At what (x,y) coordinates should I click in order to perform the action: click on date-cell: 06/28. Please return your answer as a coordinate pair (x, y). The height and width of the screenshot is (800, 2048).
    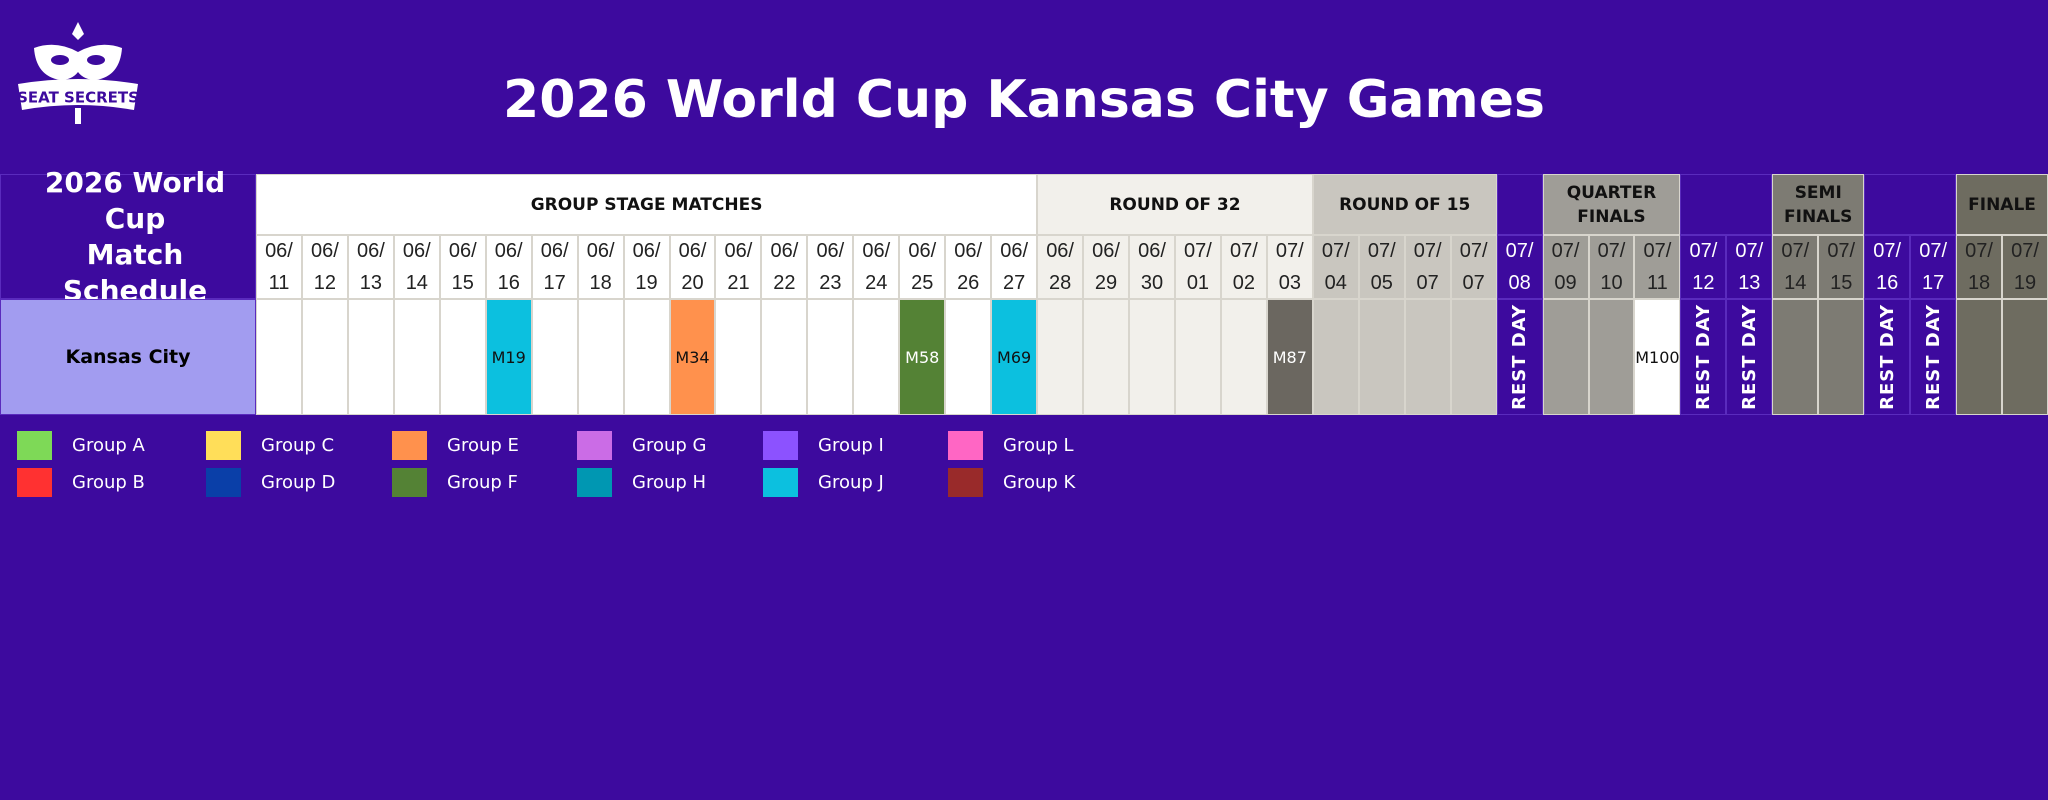
    Looking at the image, I should click on (1060, 267).